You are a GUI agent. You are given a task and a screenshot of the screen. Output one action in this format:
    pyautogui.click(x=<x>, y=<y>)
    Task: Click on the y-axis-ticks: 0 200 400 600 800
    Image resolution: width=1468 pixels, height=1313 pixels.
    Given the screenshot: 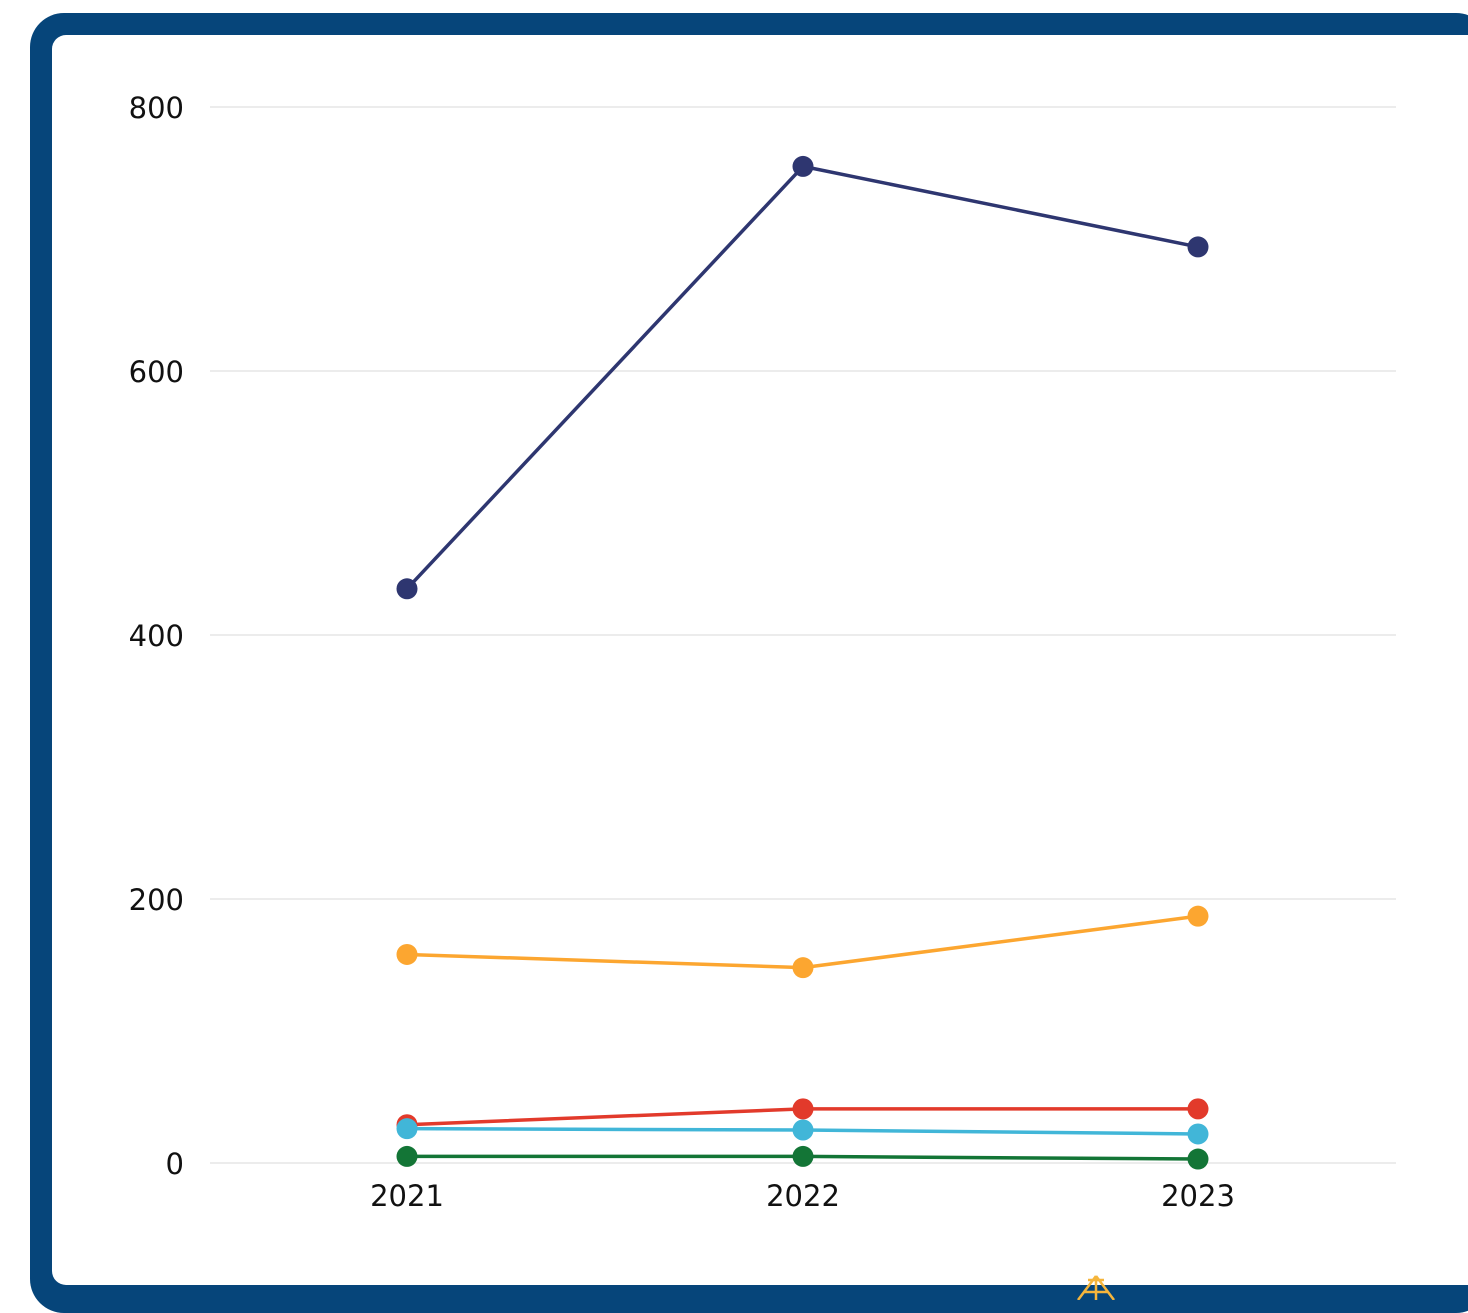 What is the action you would take?
    pyautogui.click(x=156, y=636)
    